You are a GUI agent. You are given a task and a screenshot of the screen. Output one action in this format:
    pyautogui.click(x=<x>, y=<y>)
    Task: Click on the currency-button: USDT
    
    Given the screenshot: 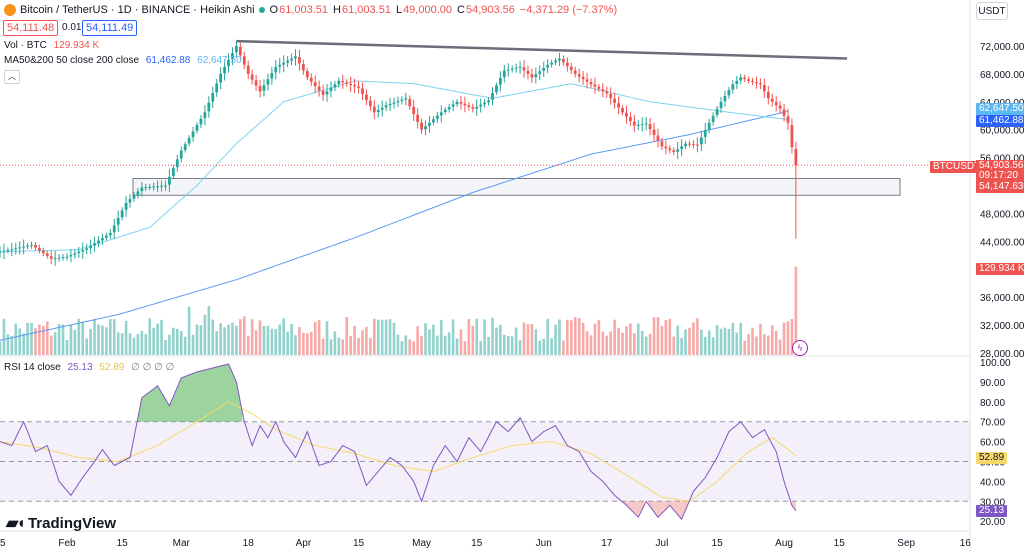 What is the action you would take?
    pyautogui.click(x=992, y=11)
    